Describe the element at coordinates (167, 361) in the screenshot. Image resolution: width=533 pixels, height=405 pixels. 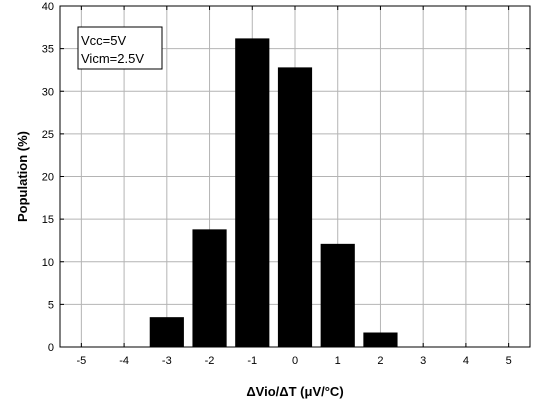
I see `x-tick-label: -3` at that location.